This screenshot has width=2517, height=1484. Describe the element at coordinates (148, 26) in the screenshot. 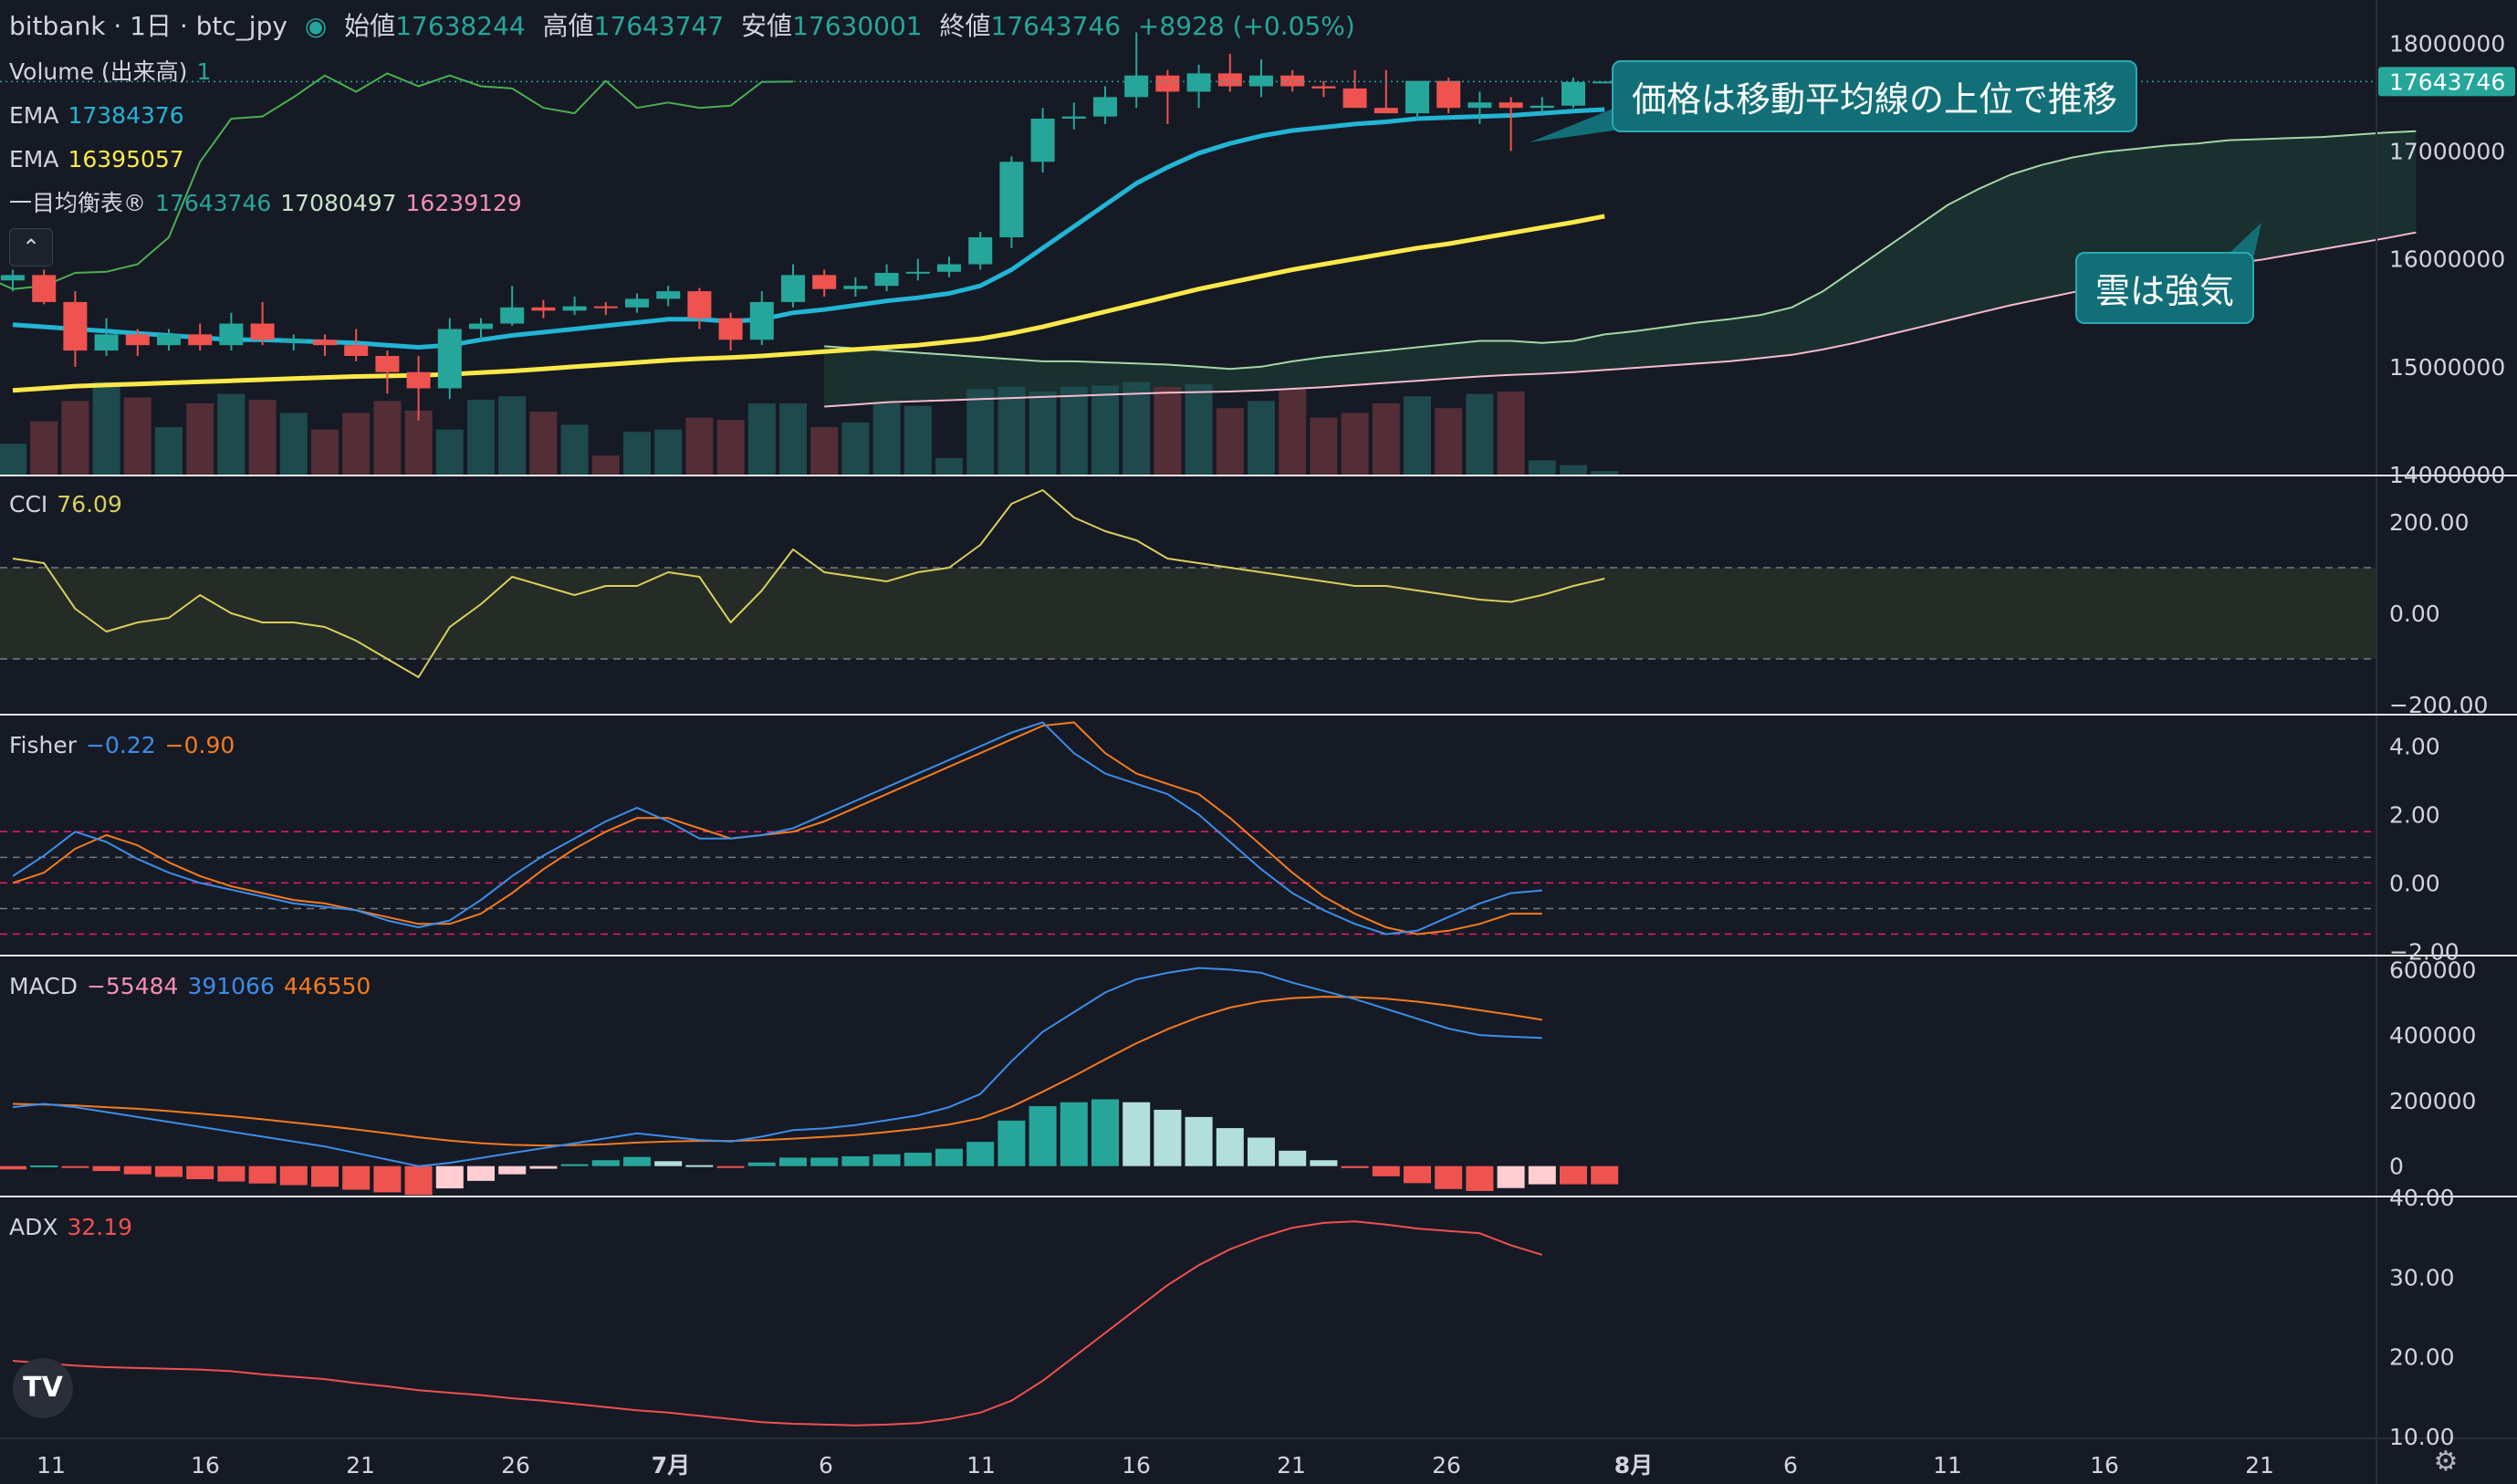

I see `symbol-title: bitbank · 1日 · btc_jpy` at that location.